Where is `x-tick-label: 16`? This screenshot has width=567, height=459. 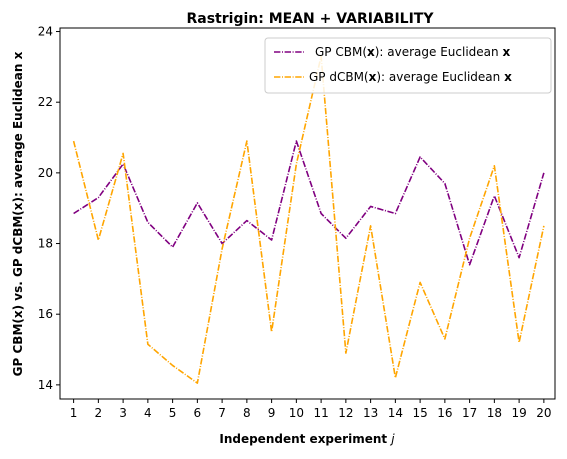
x-tick-label: 16 is located at coordinates (444, 413).